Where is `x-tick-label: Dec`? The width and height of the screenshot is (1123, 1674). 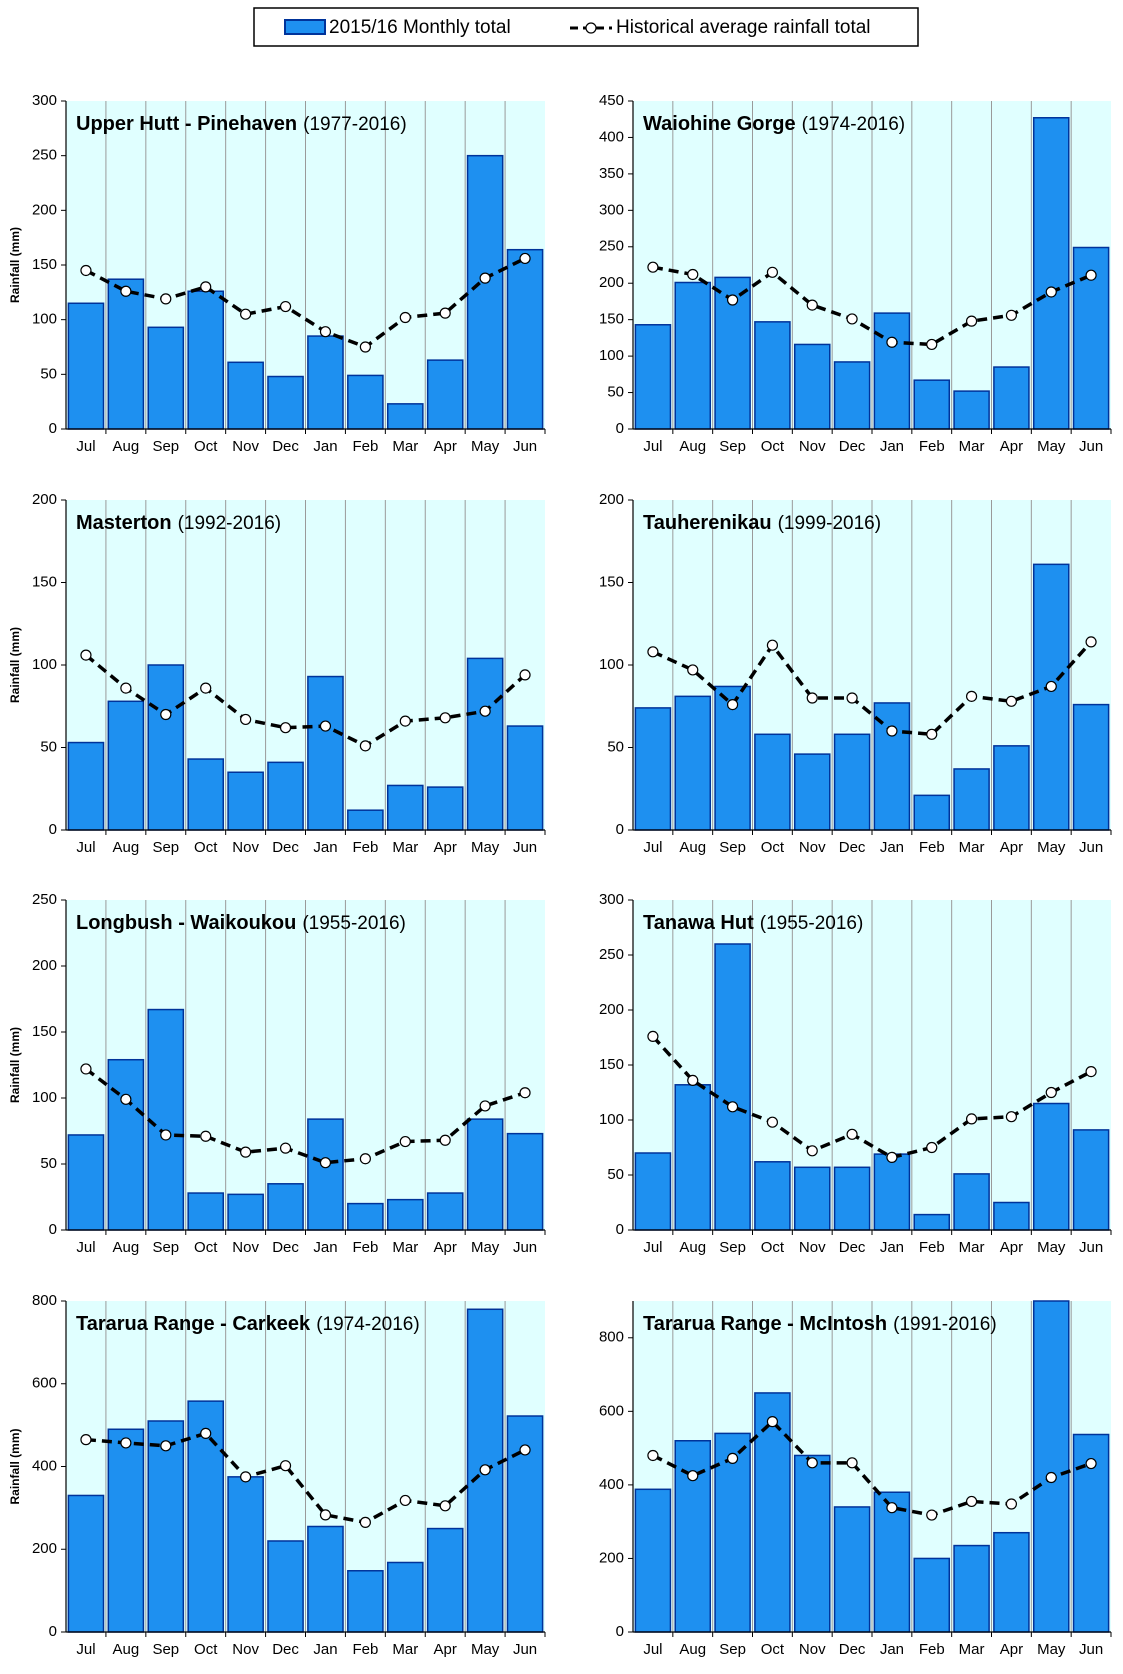
x-tick-label: Dec is located at coordinates (285, 446).